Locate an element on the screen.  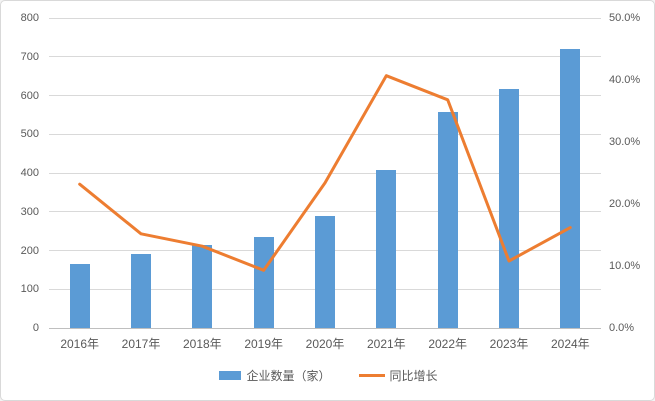
y-axis-right-tick: 20.0% is located at coordinates (625, 204).